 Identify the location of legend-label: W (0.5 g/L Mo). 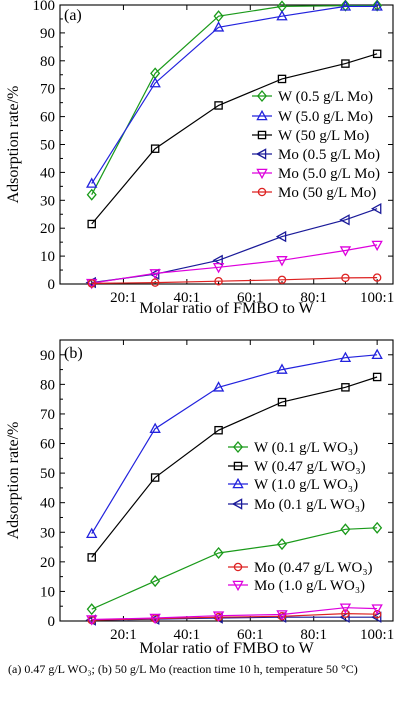
(325, 97).